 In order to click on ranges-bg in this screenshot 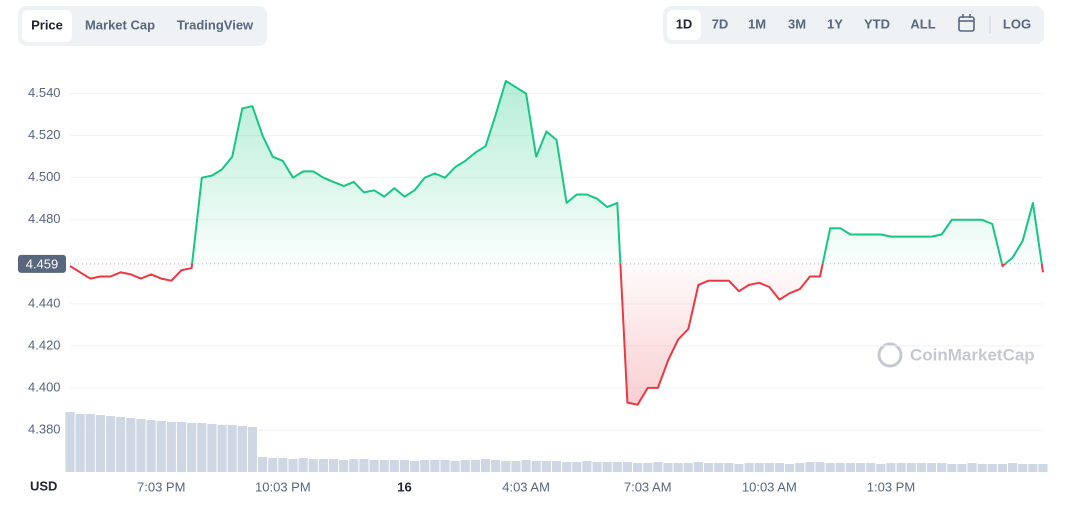, I will do `click(853, 25)`.